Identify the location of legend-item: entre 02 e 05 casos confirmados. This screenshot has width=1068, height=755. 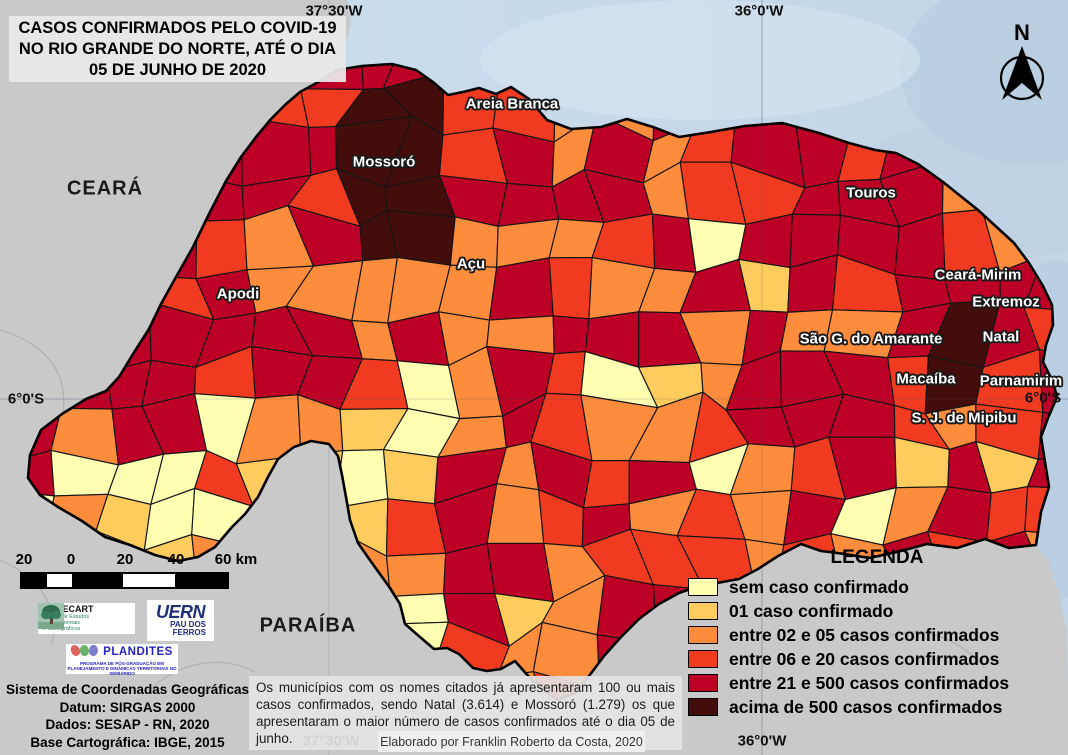
(877, 635).